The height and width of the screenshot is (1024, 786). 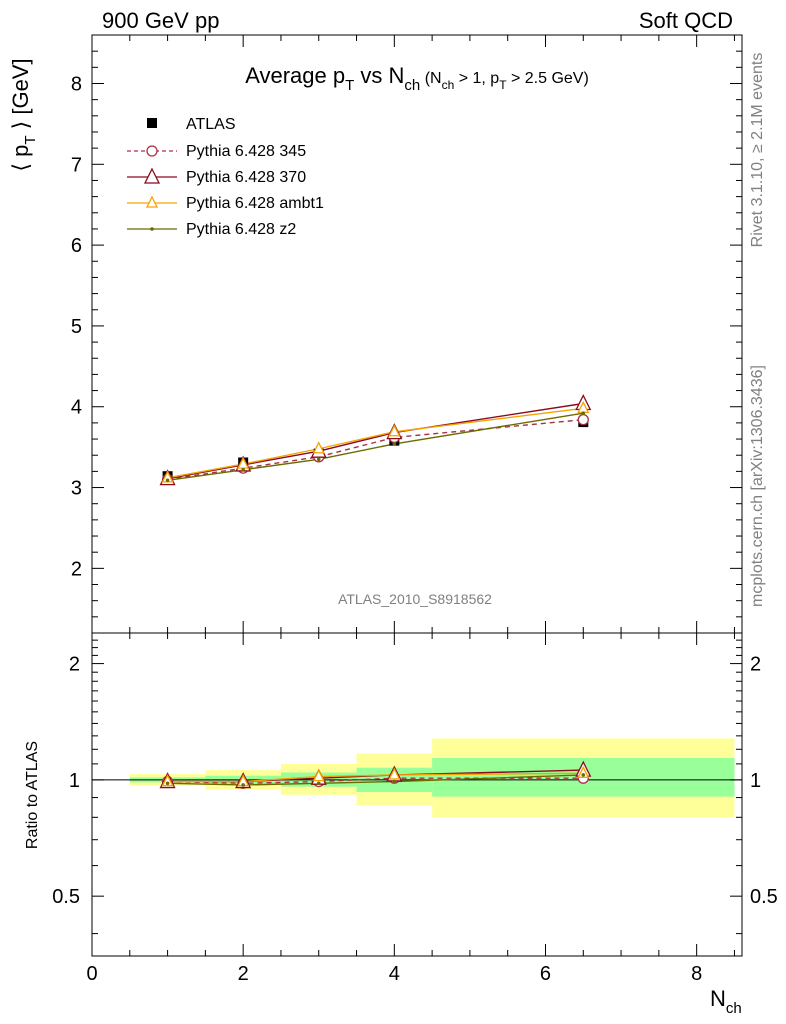 What do you see at coordinates (757, 486) in the screenshot?
I see `mcplots-label: mcplots.cern.ch [arXiv:1306.3436]` at bounding box center [757, 486].